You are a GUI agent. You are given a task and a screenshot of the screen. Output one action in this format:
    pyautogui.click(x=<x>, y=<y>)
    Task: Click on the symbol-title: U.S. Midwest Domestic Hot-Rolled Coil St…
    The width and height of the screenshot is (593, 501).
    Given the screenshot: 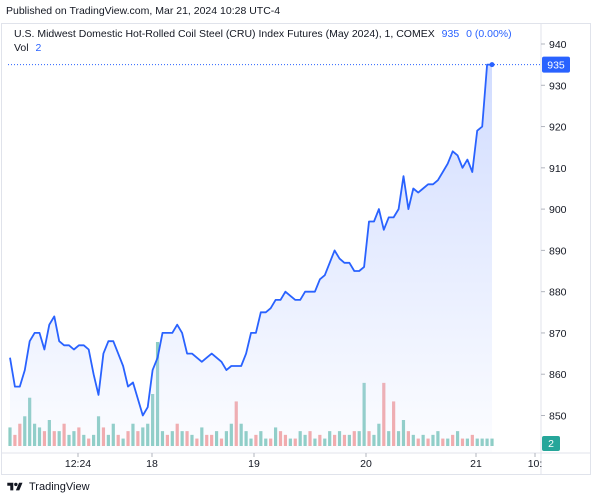 What is the action you would take?
    pyautogui.click(x=224, y=34)
    